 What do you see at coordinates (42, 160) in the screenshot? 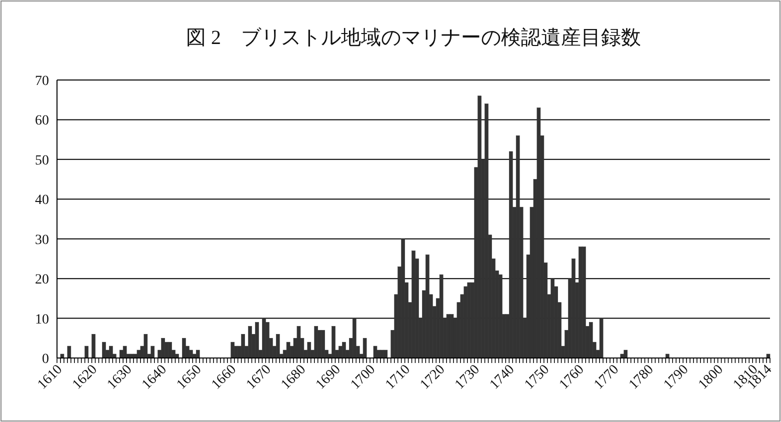
I see `y-tick-label: 50` at bounding box center [42, 160].